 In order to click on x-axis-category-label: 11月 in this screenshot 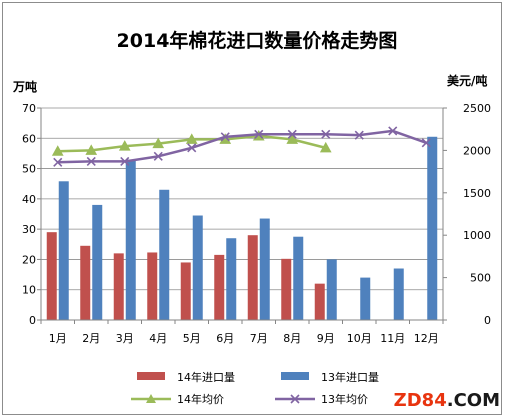, I will do `click(392, 338)`.